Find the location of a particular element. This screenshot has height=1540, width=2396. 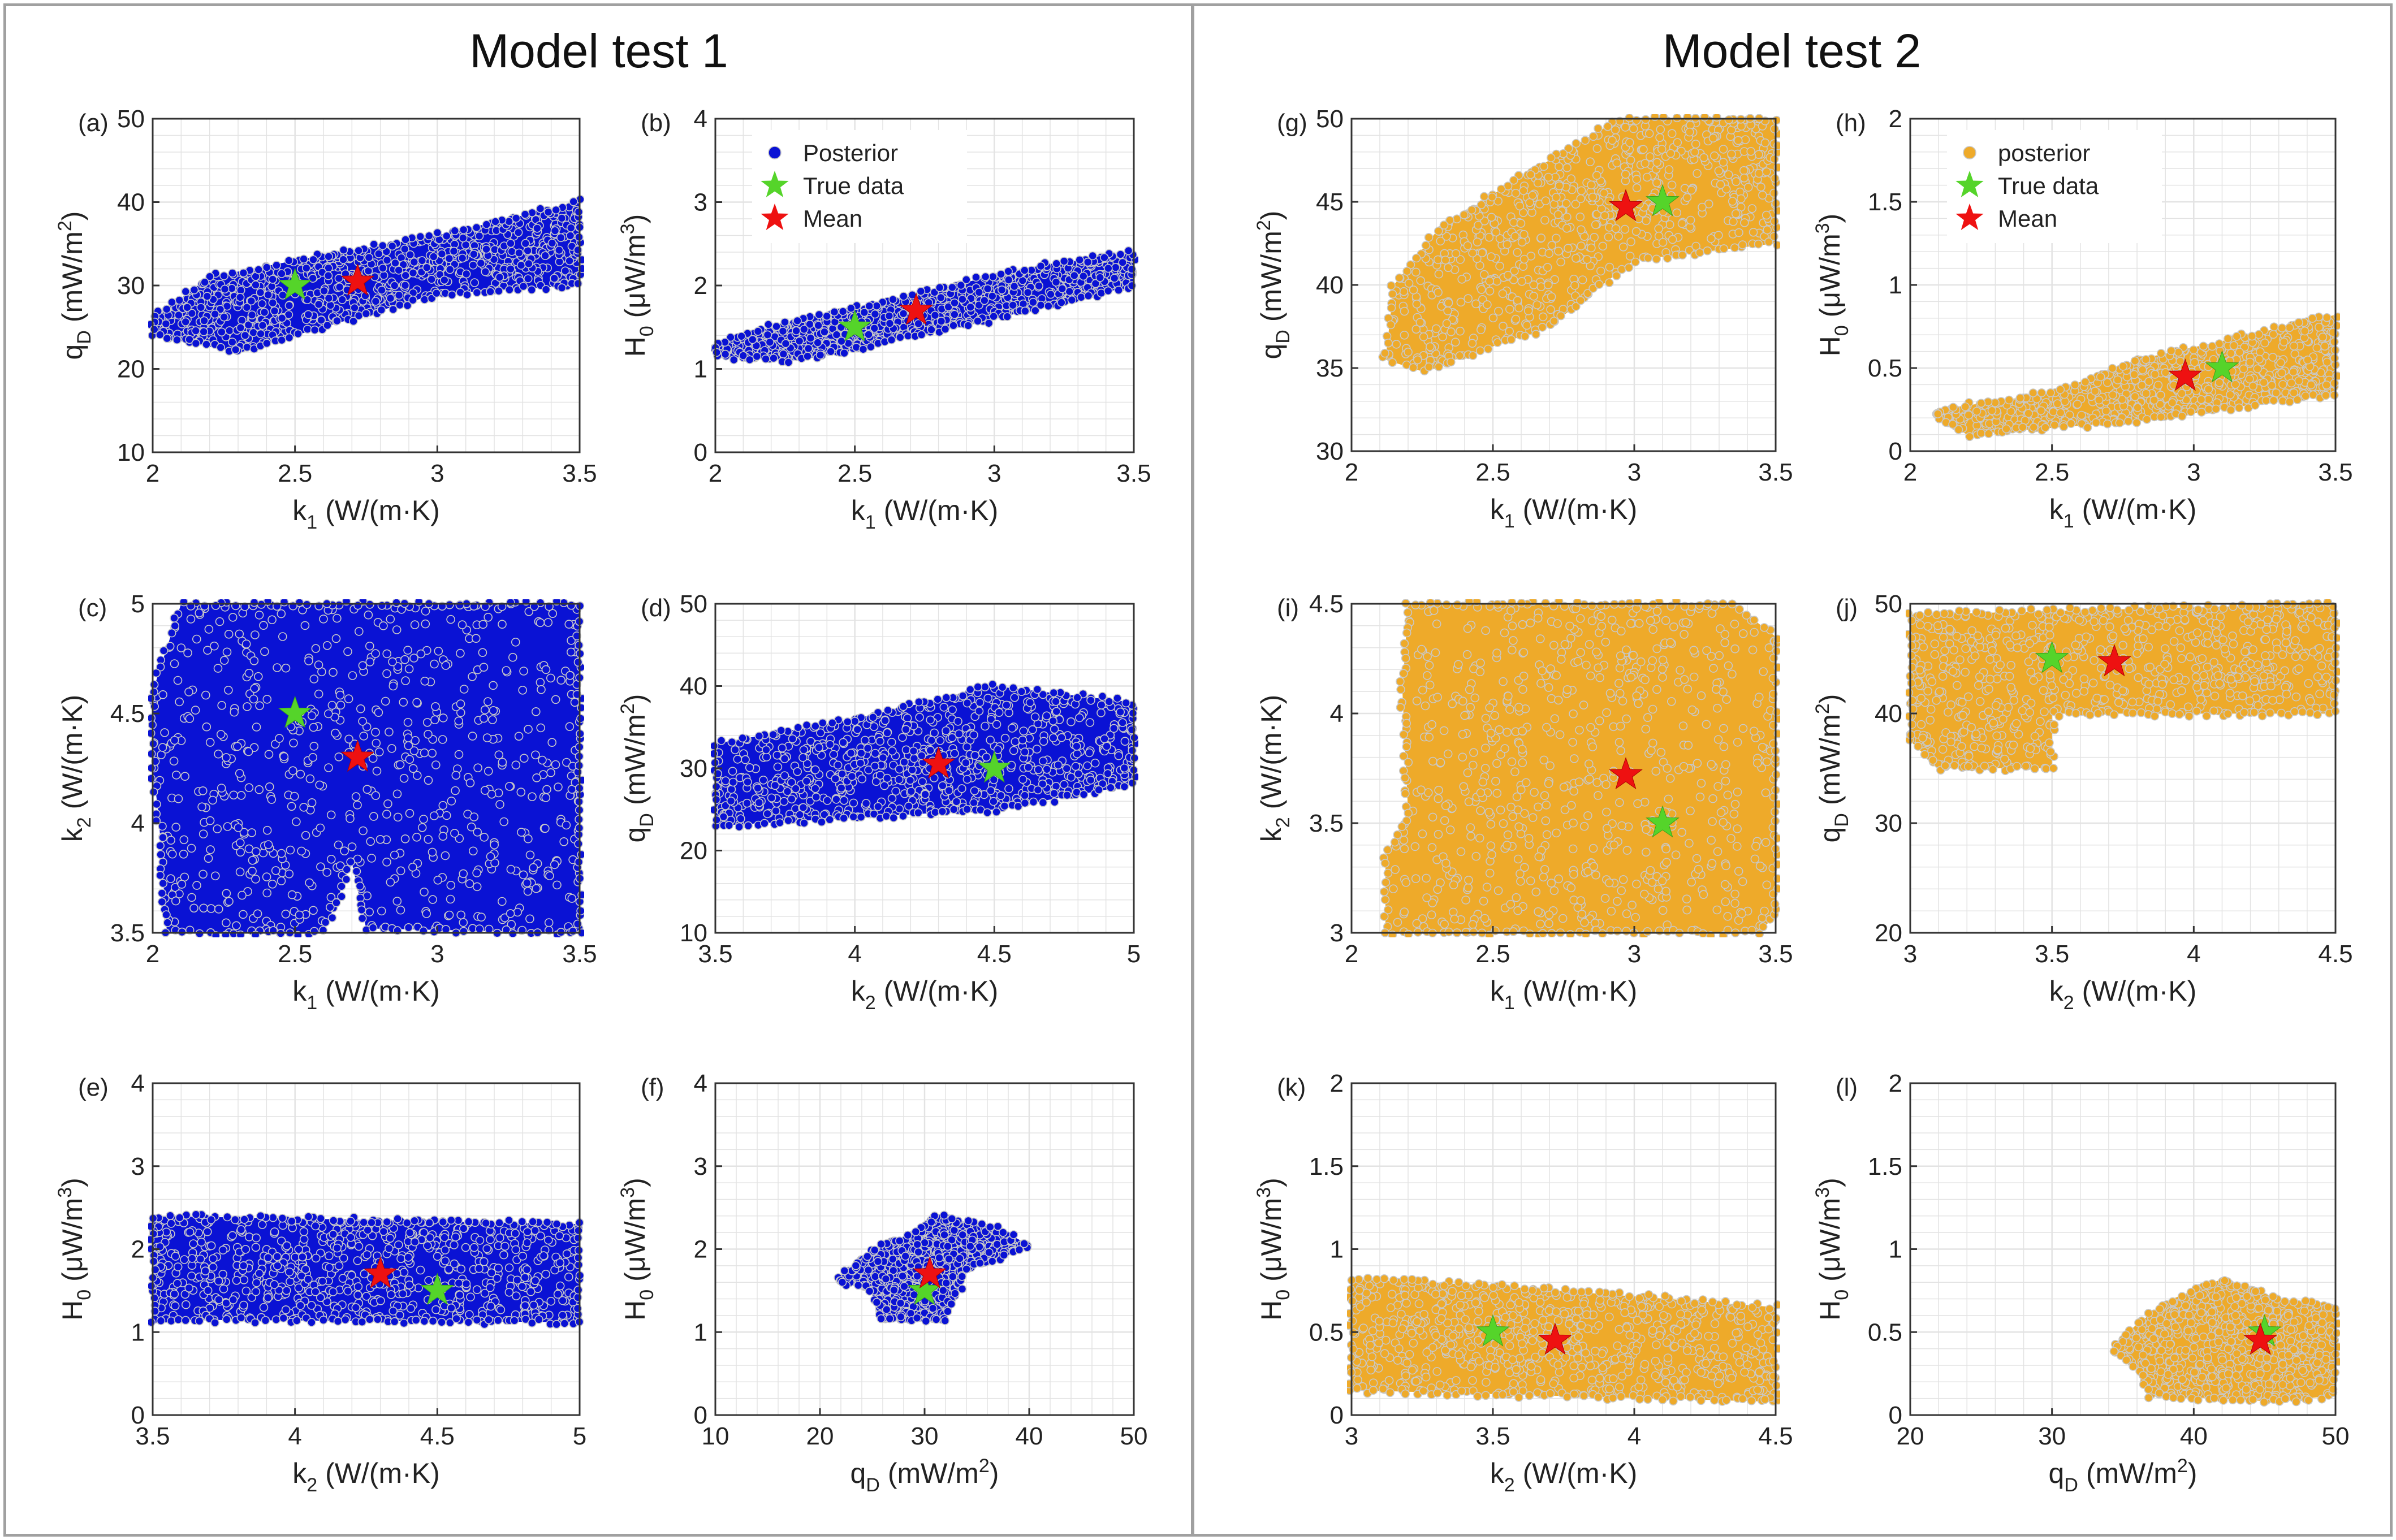

y-tick-label: 4 is located at coordinates (700, 119).